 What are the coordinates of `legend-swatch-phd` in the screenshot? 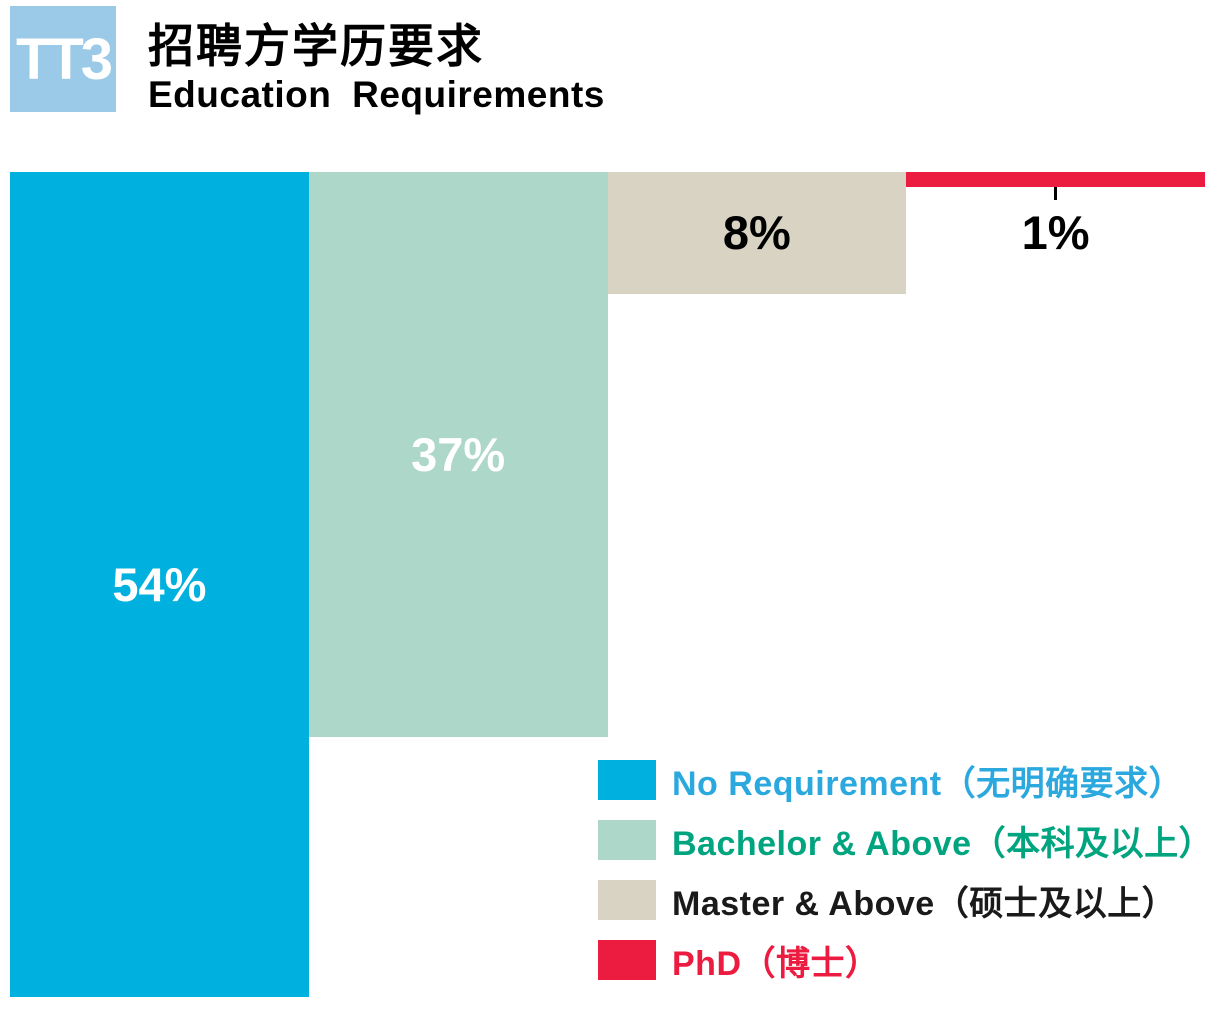 It's located at (627, 960).